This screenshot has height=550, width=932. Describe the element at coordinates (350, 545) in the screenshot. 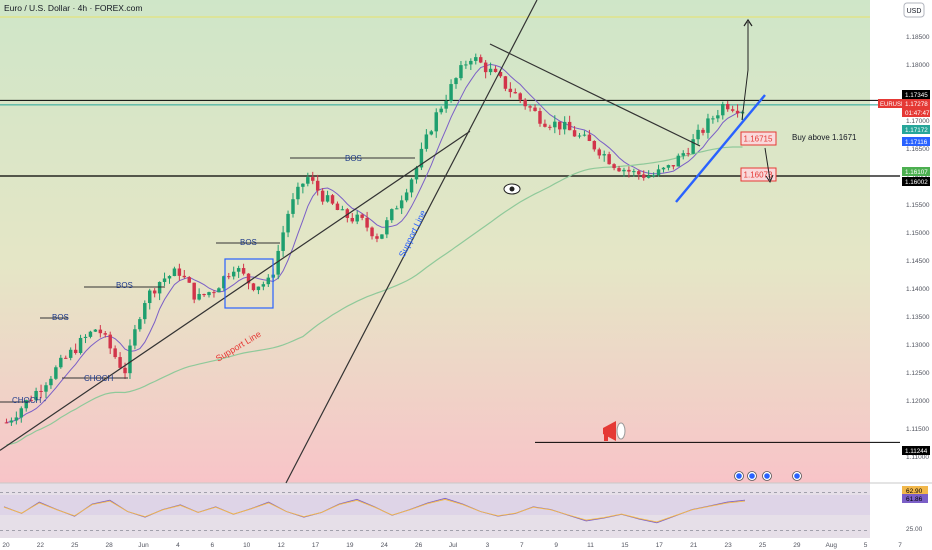

I see `x-tick-label: 19` at that location.